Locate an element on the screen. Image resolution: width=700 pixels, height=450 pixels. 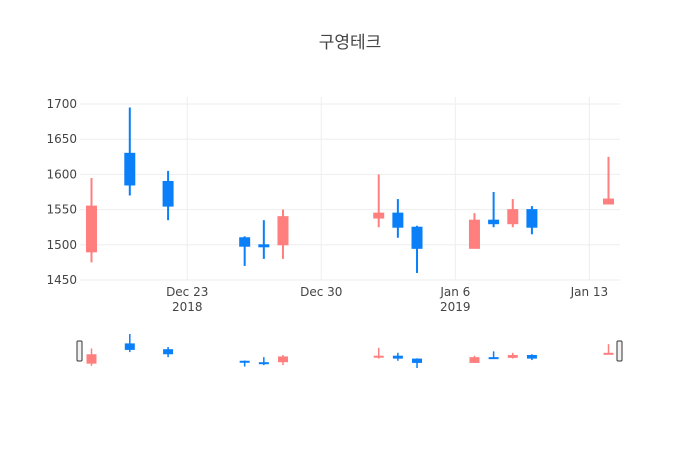
range-slider is located at coordinates (349, 351).